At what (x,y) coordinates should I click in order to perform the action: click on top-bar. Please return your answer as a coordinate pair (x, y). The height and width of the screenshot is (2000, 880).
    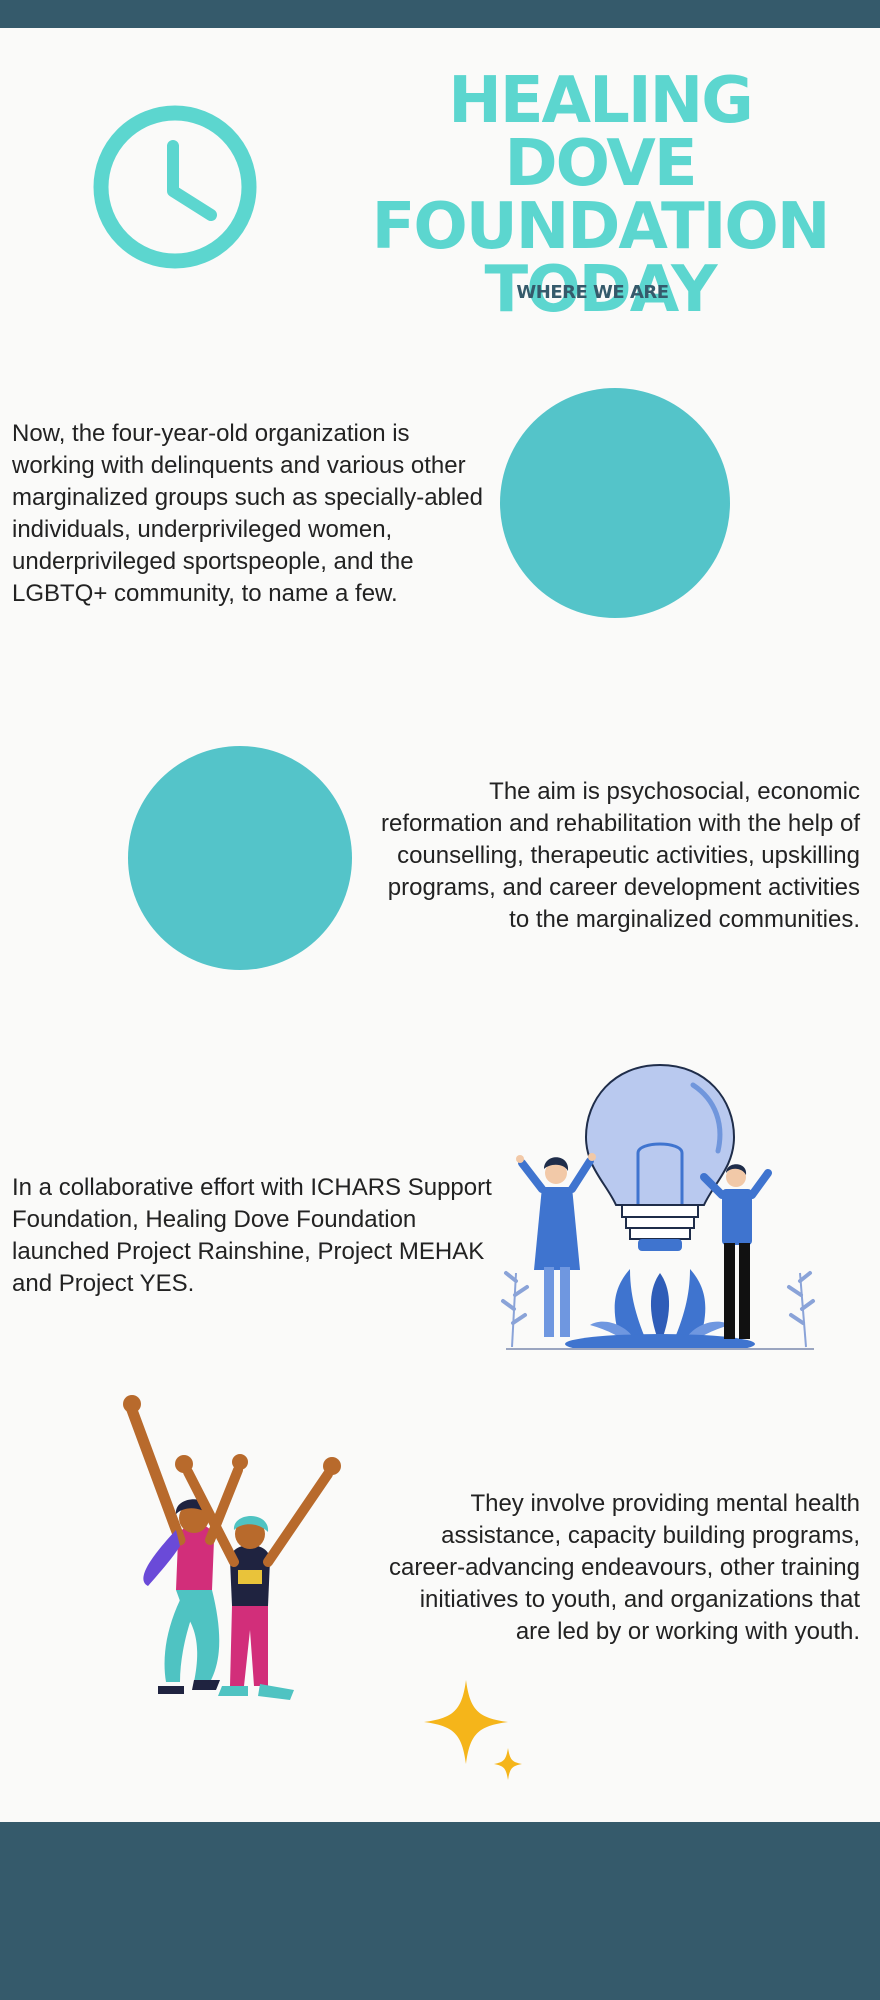
    Looking at the image, I should click on (440, 14).